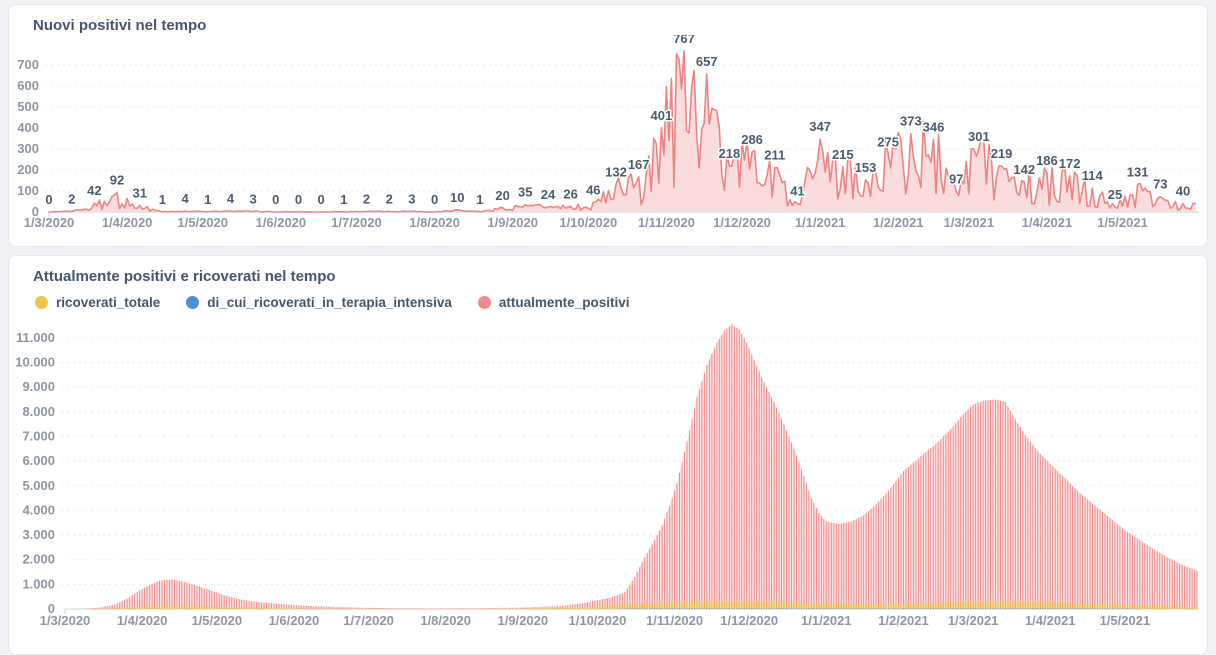 The image size is (1216, 655). Describe the element at coordinates (38, 485) in the screenshot. I see `y-axis-tick-label: 5.000` at that location.